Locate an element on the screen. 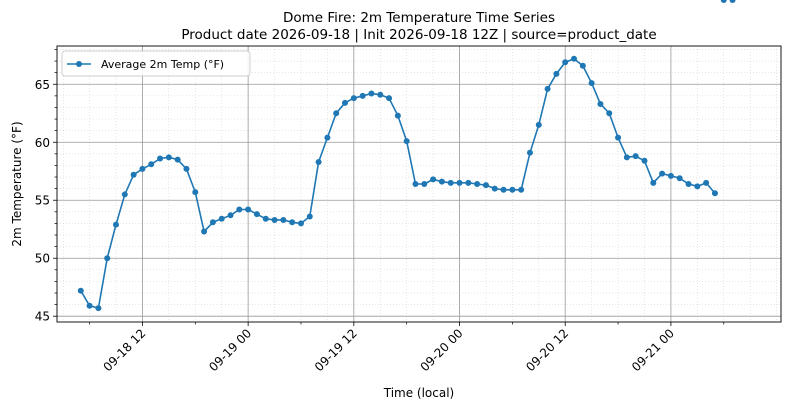 The image size is (790, 409). legend-box is located at coordinates (156, 63).